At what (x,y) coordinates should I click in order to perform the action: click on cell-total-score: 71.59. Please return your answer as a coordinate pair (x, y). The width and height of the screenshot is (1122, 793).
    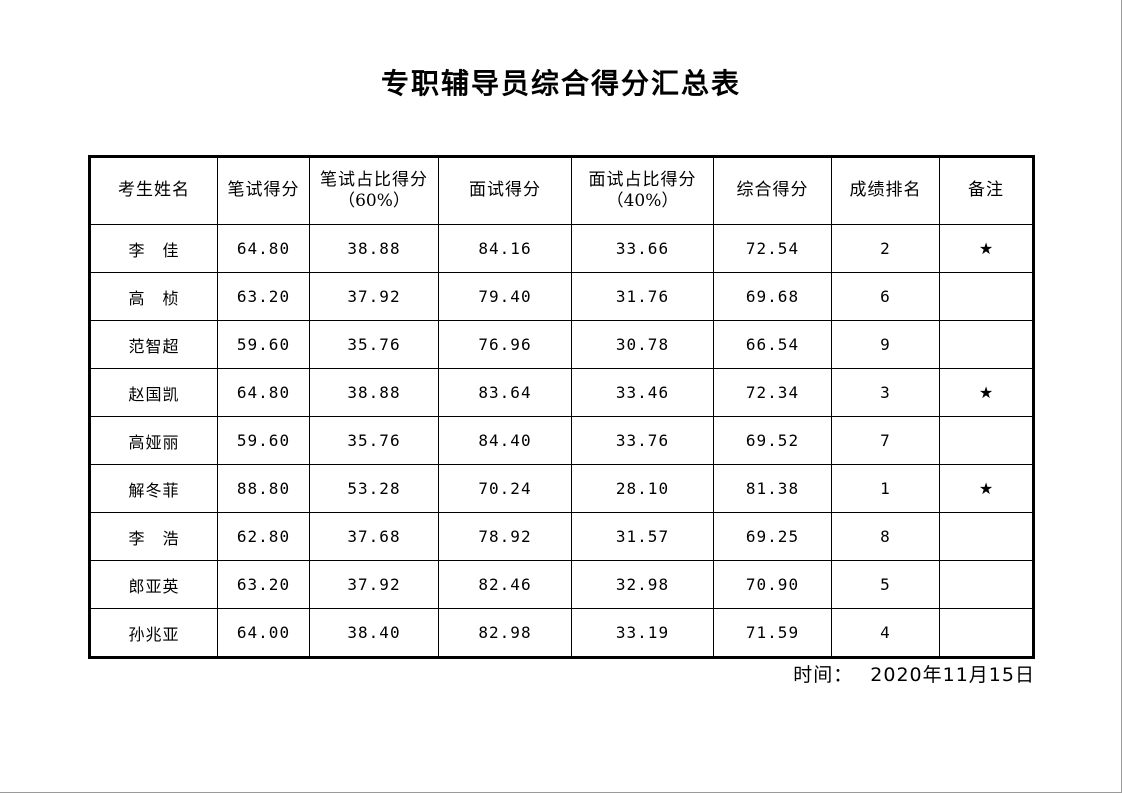
    Looking at the image, I should click on (772, 633).